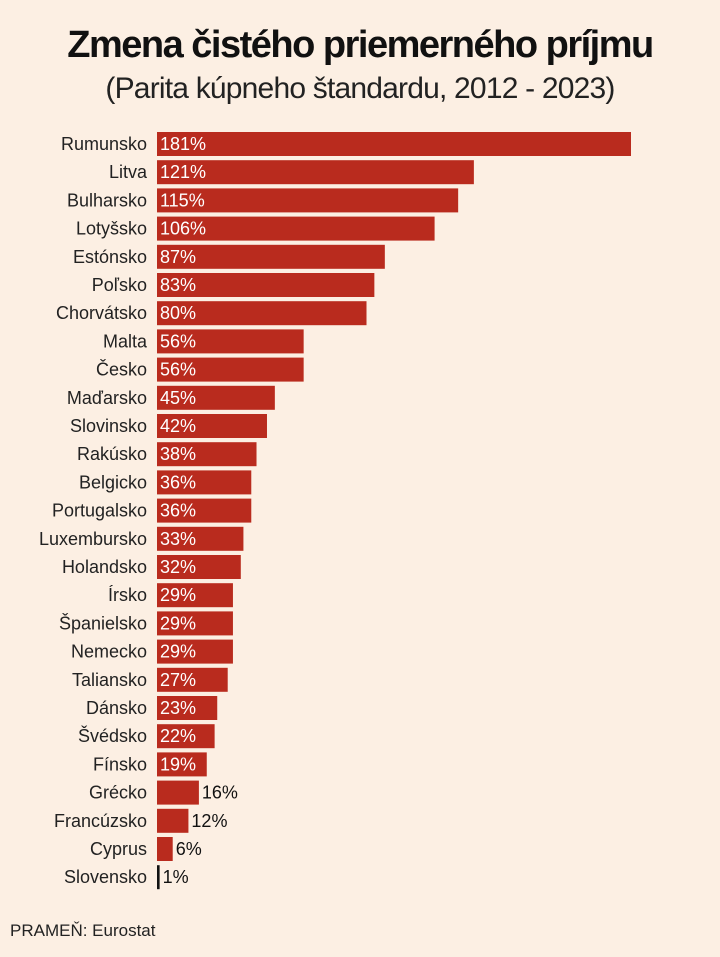  I want to click on category-label: Cyprus, so click(118, 849).